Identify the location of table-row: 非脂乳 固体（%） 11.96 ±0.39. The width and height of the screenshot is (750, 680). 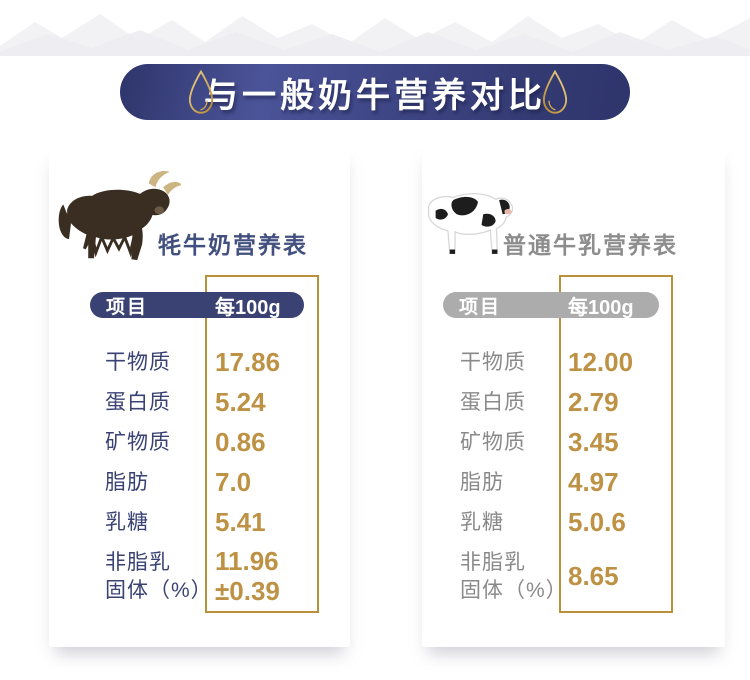
(211, 577).